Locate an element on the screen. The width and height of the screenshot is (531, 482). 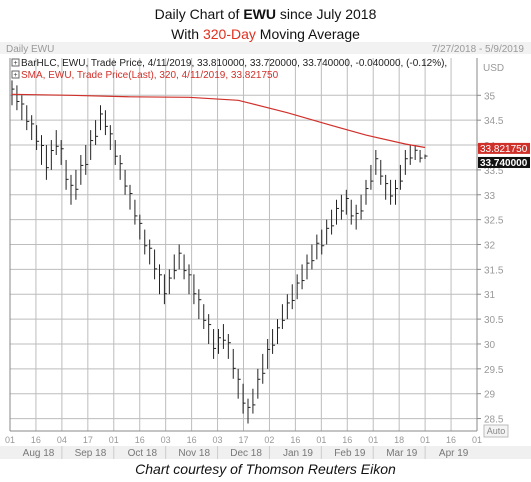
x-day-label: 03 is located at coordinates (166, 440).